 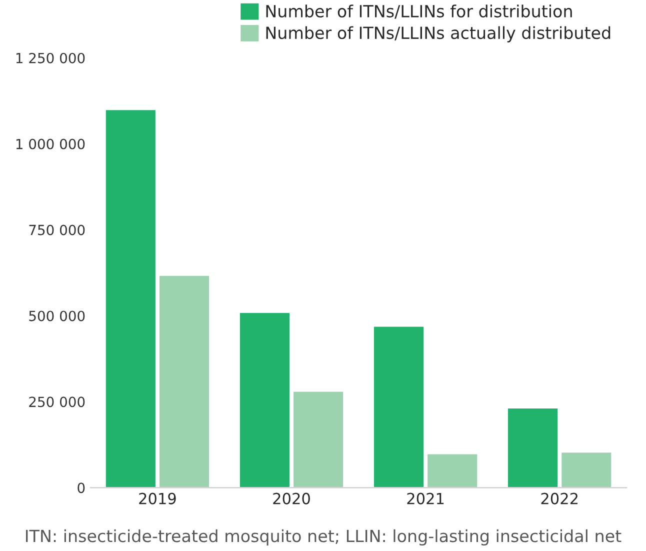 What do you see at coordinates (81, 488) in the screenshot?
I see `y-tick-label: 0` at bounding box center [81, 488].